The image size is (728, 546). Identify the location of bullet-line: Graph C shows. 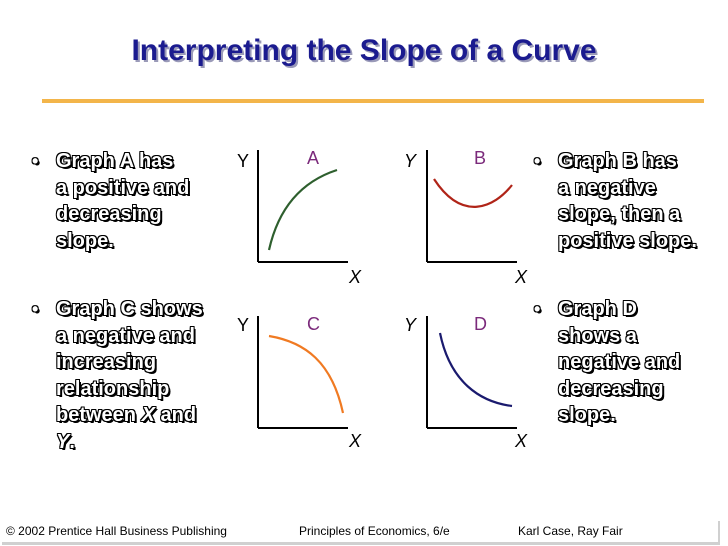
(129, 309).